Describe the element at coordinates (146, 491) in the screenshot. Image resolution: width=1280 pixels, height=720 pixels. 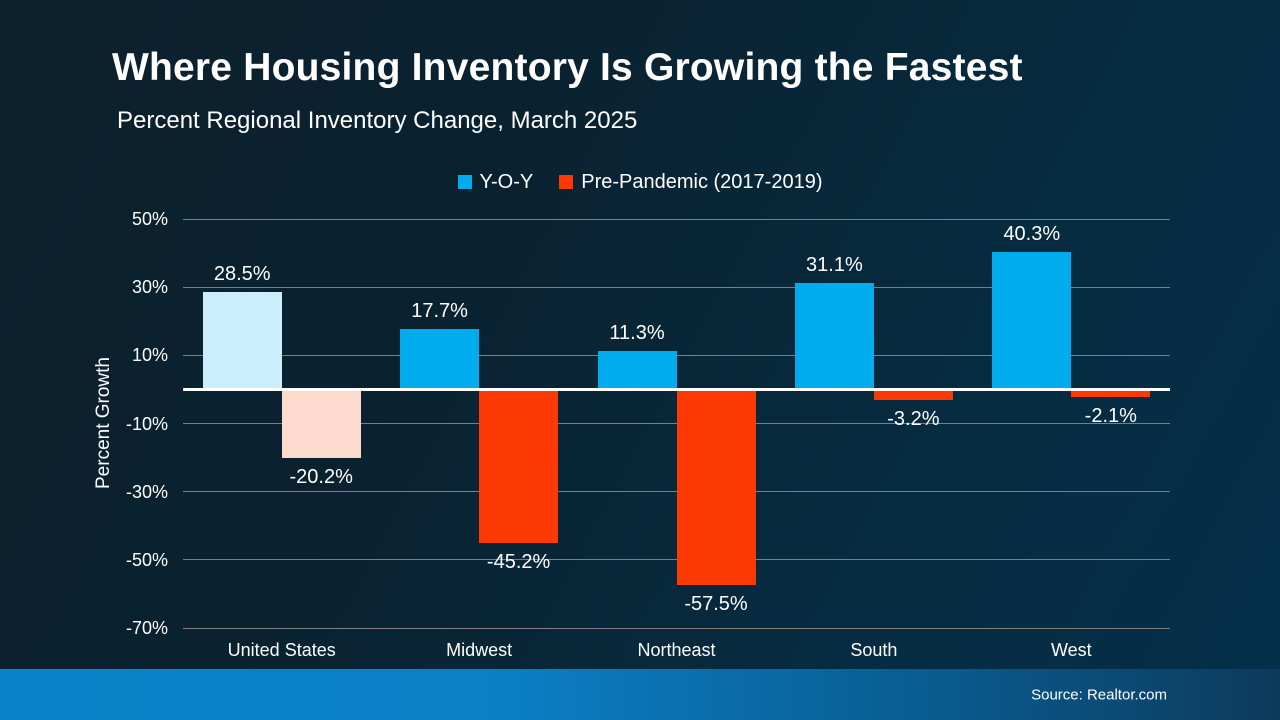
I see `y-tick-label--30: -30%` at that location.